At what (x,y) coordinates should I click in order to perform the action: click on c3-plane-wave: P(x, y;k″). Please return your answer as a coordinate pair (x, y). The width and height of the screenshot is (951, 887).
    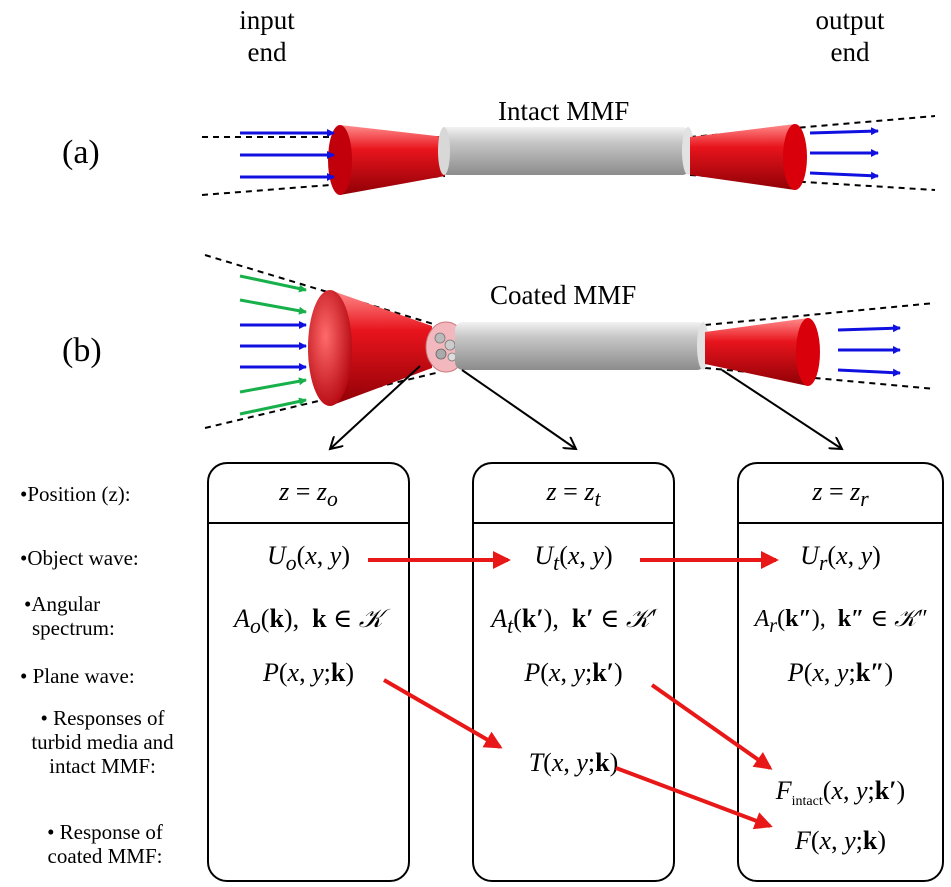
    Looking at the image, I should click on (840, 672).